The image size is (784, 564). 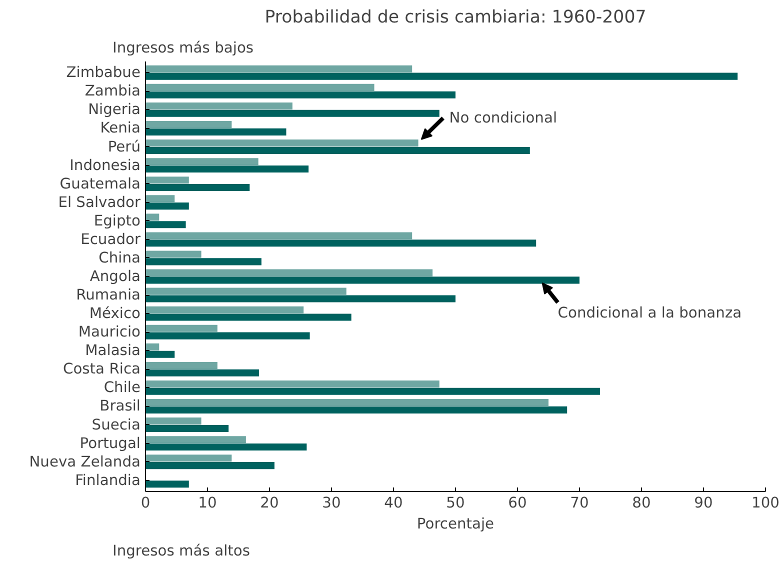 What do you see at coordinates (122, 387) in the screenshot?
I see `y-tick-label: Chile` at bounding box center [122, 387].